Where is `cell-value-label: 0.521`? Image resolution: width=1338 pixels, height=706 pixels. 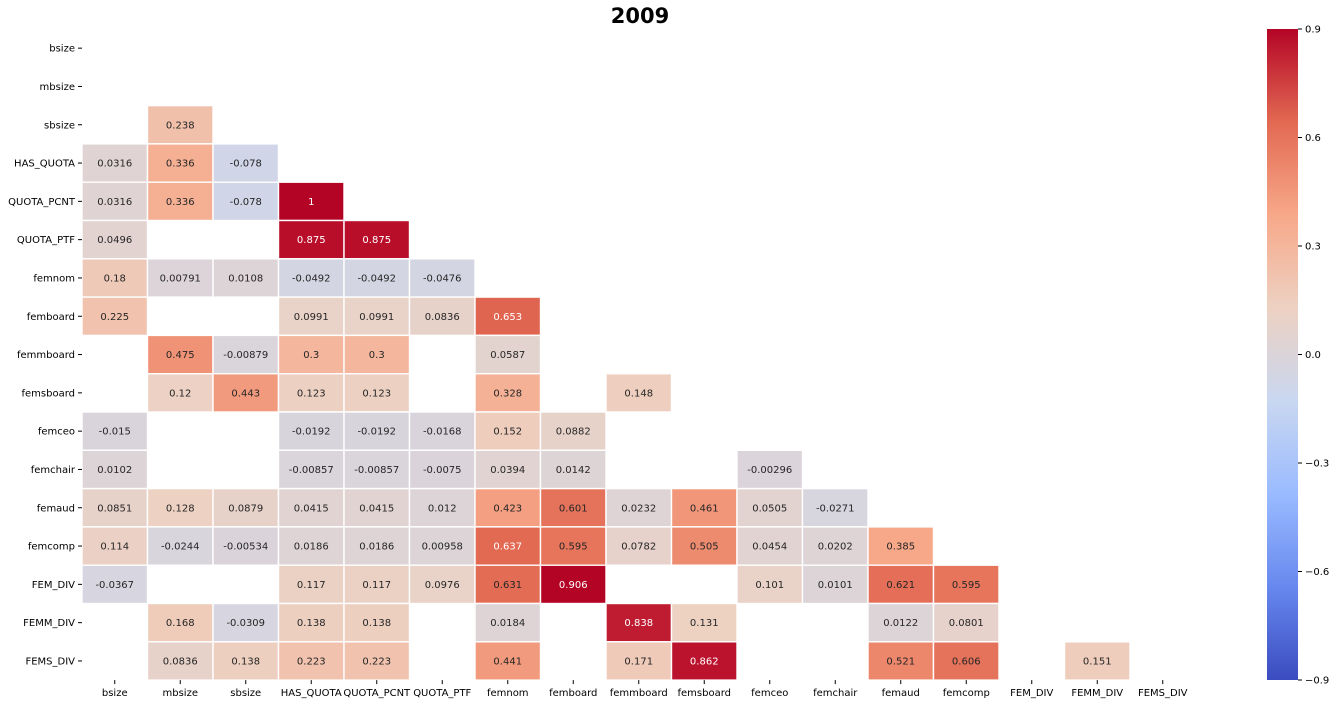
cell-value-label: 0.521 is located at coordinates (900, 661).